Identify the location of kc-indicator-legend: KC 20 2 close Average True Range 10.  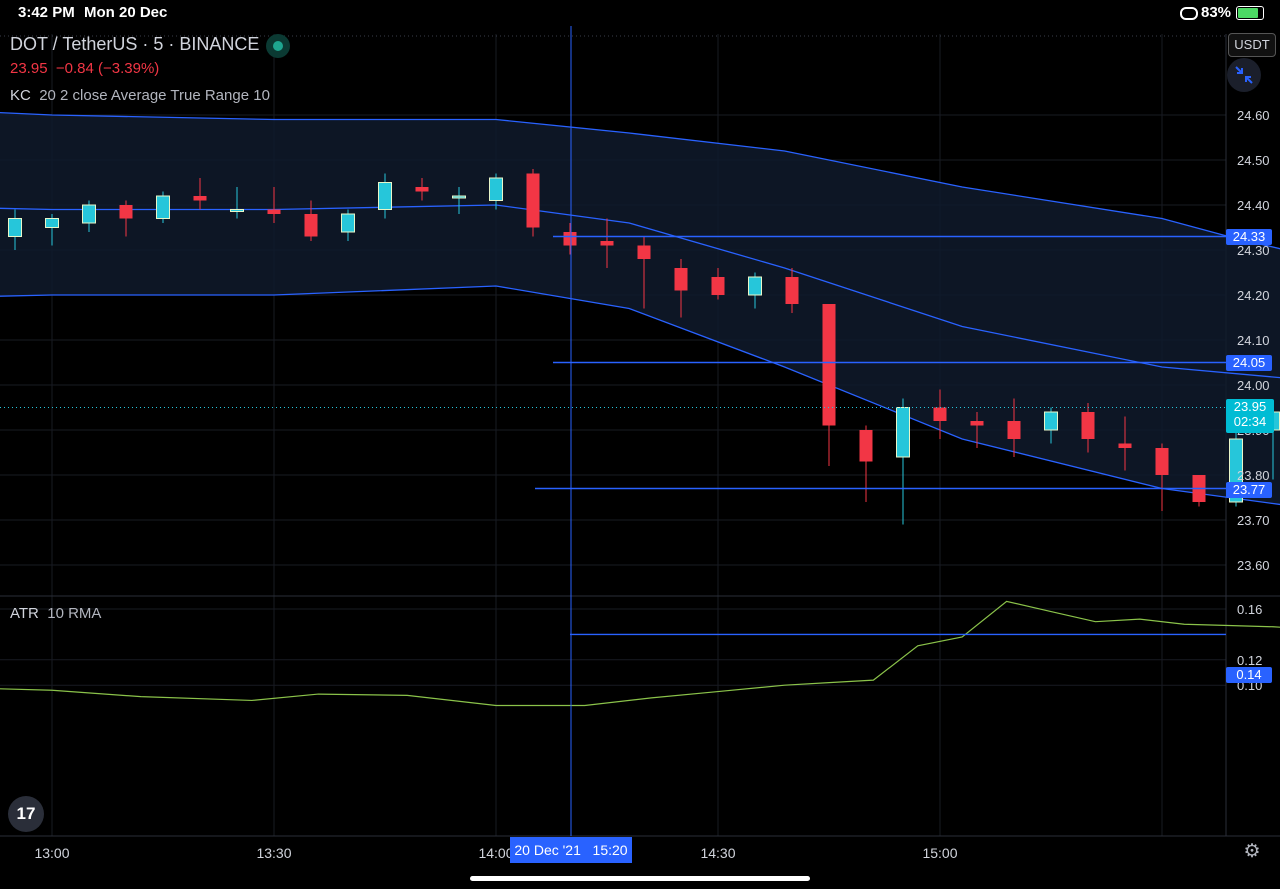
(140, 95).